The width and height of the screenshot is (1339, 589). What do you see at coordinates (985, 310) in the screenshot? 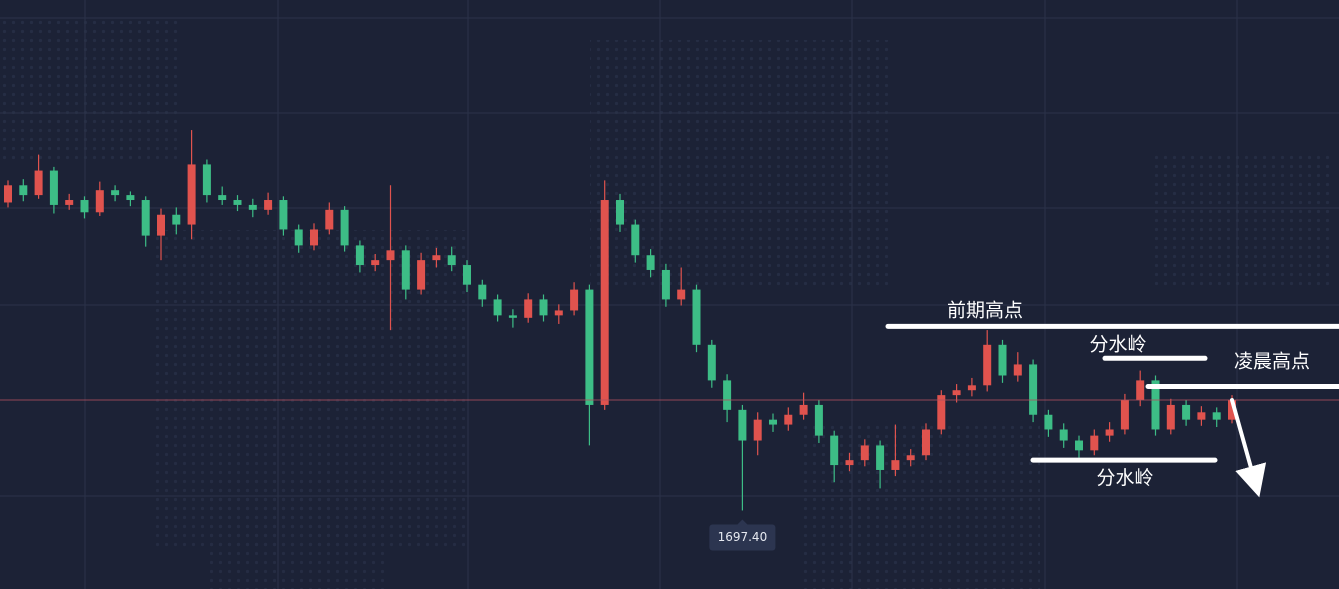
I see `annotation-text: 前期高点` at bounding box center [985, 310].